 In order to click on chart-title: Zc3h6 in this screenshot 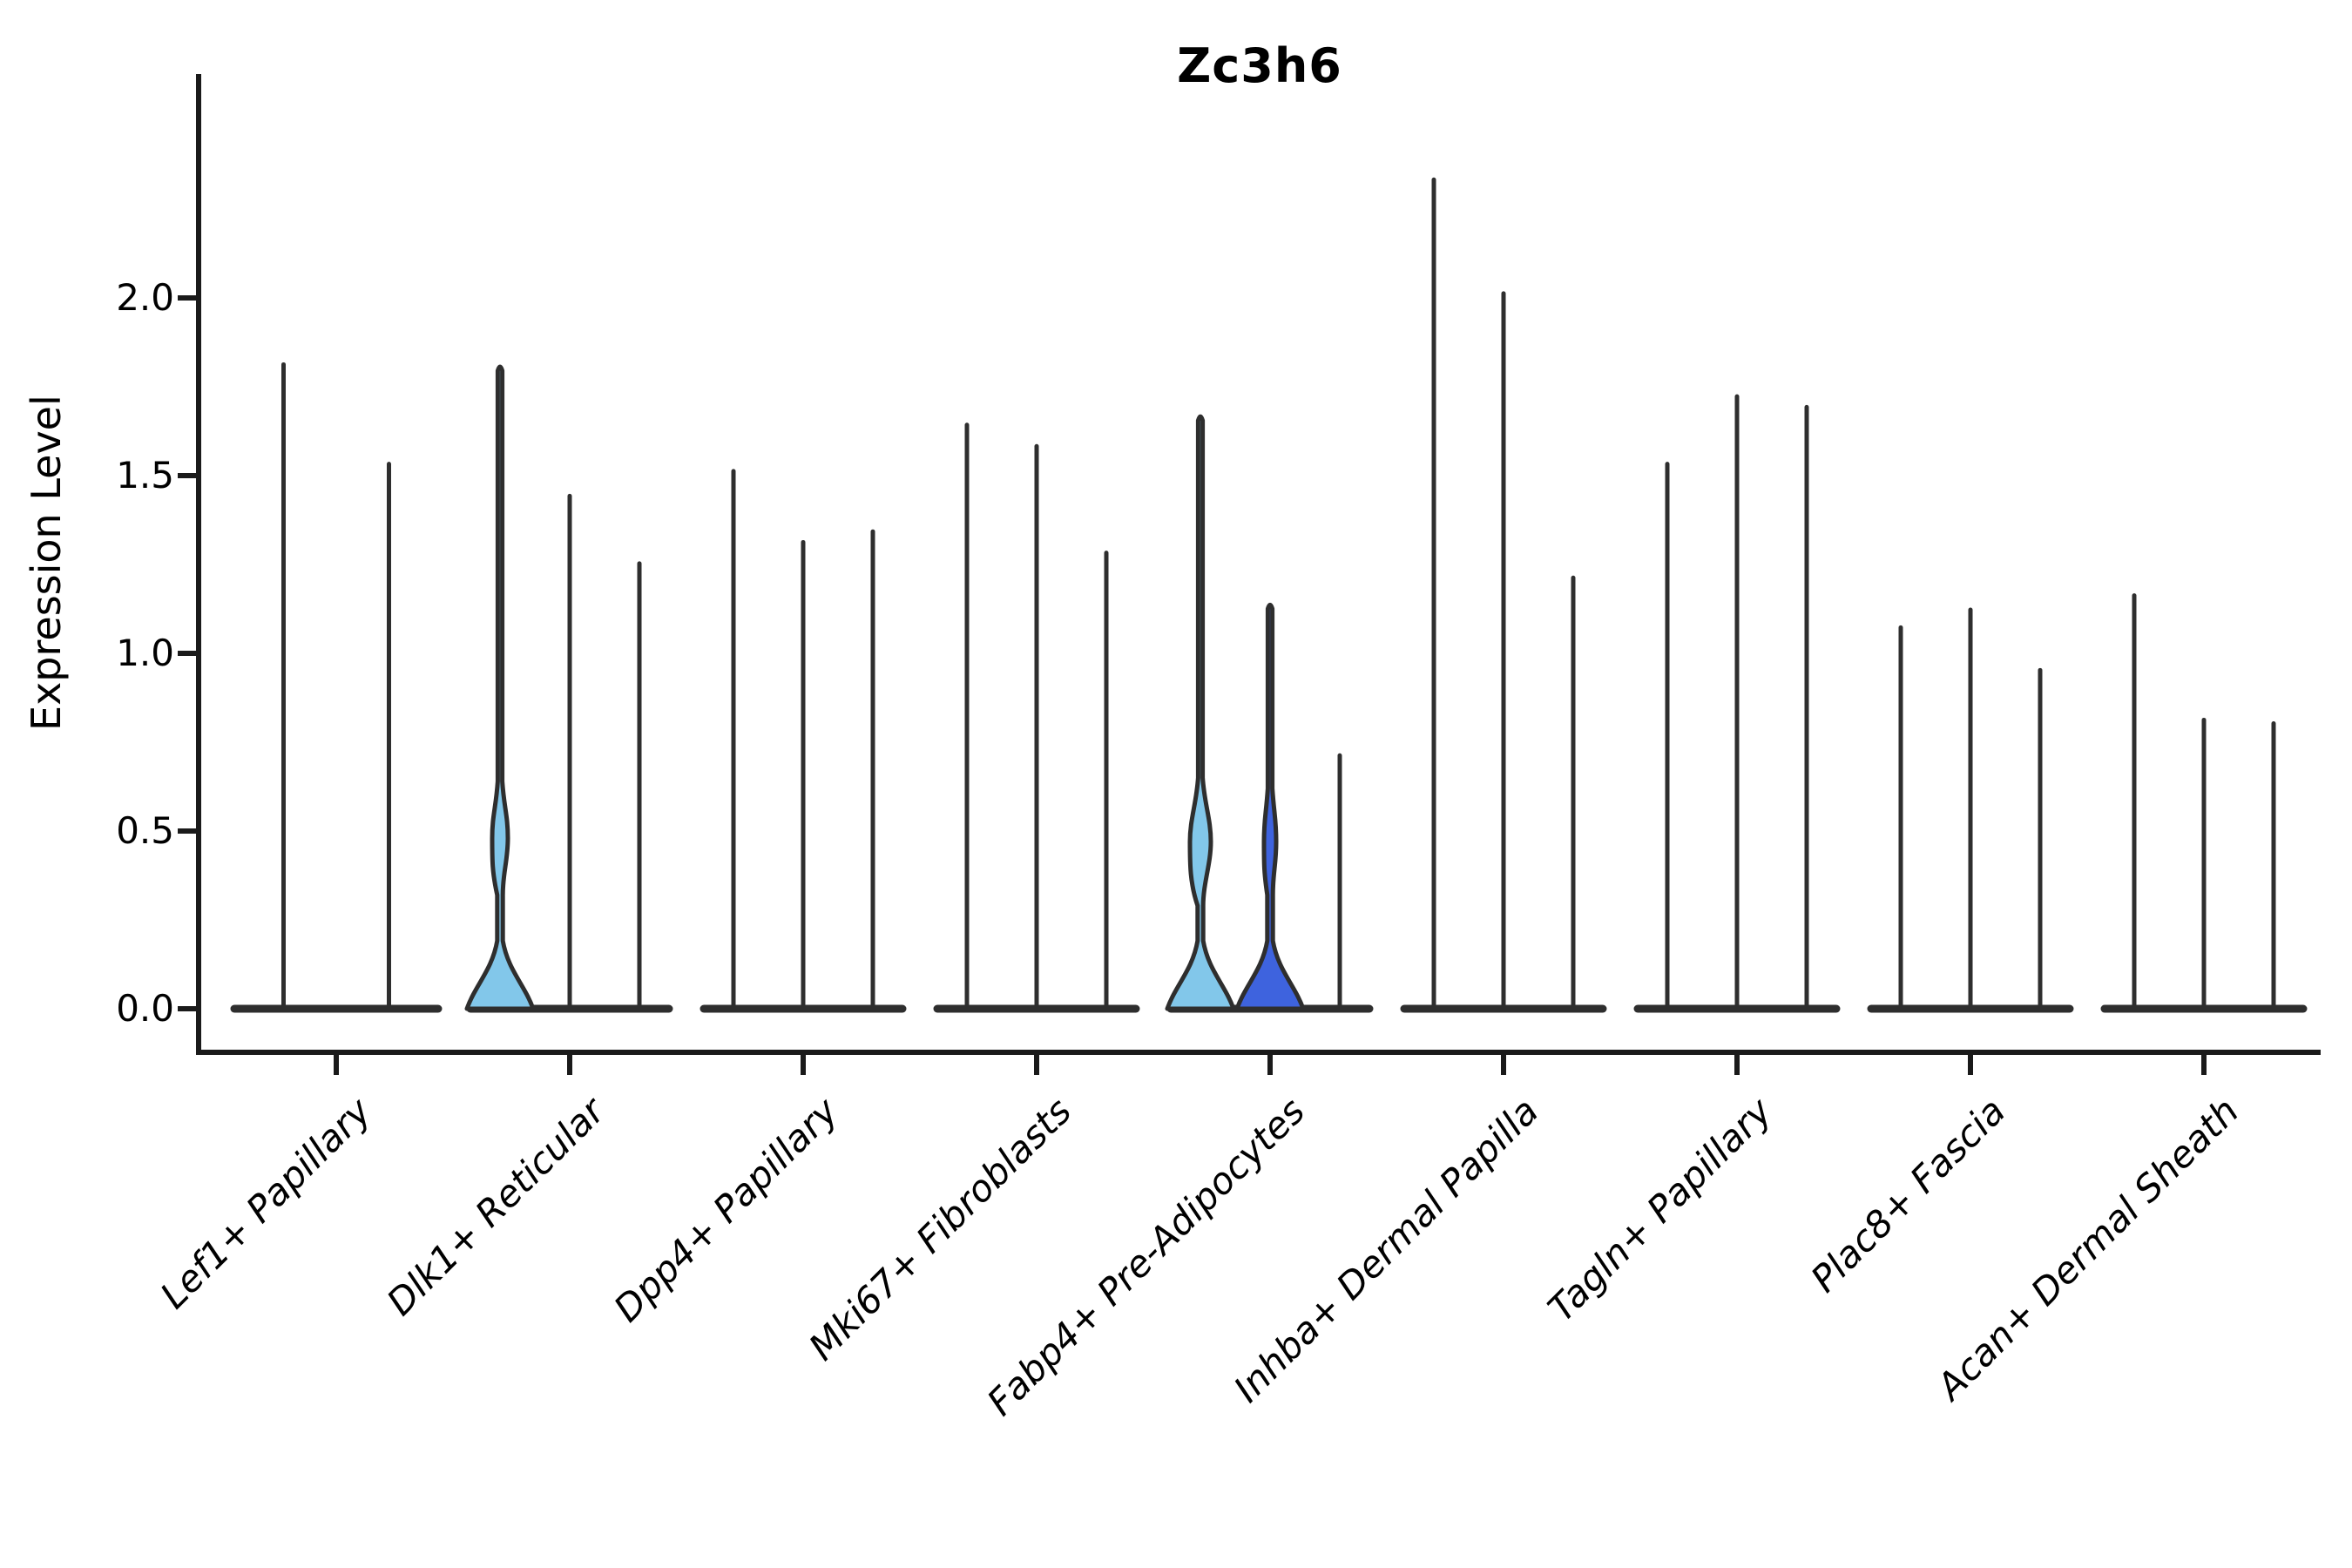, I will do `click(1260, 66)`.